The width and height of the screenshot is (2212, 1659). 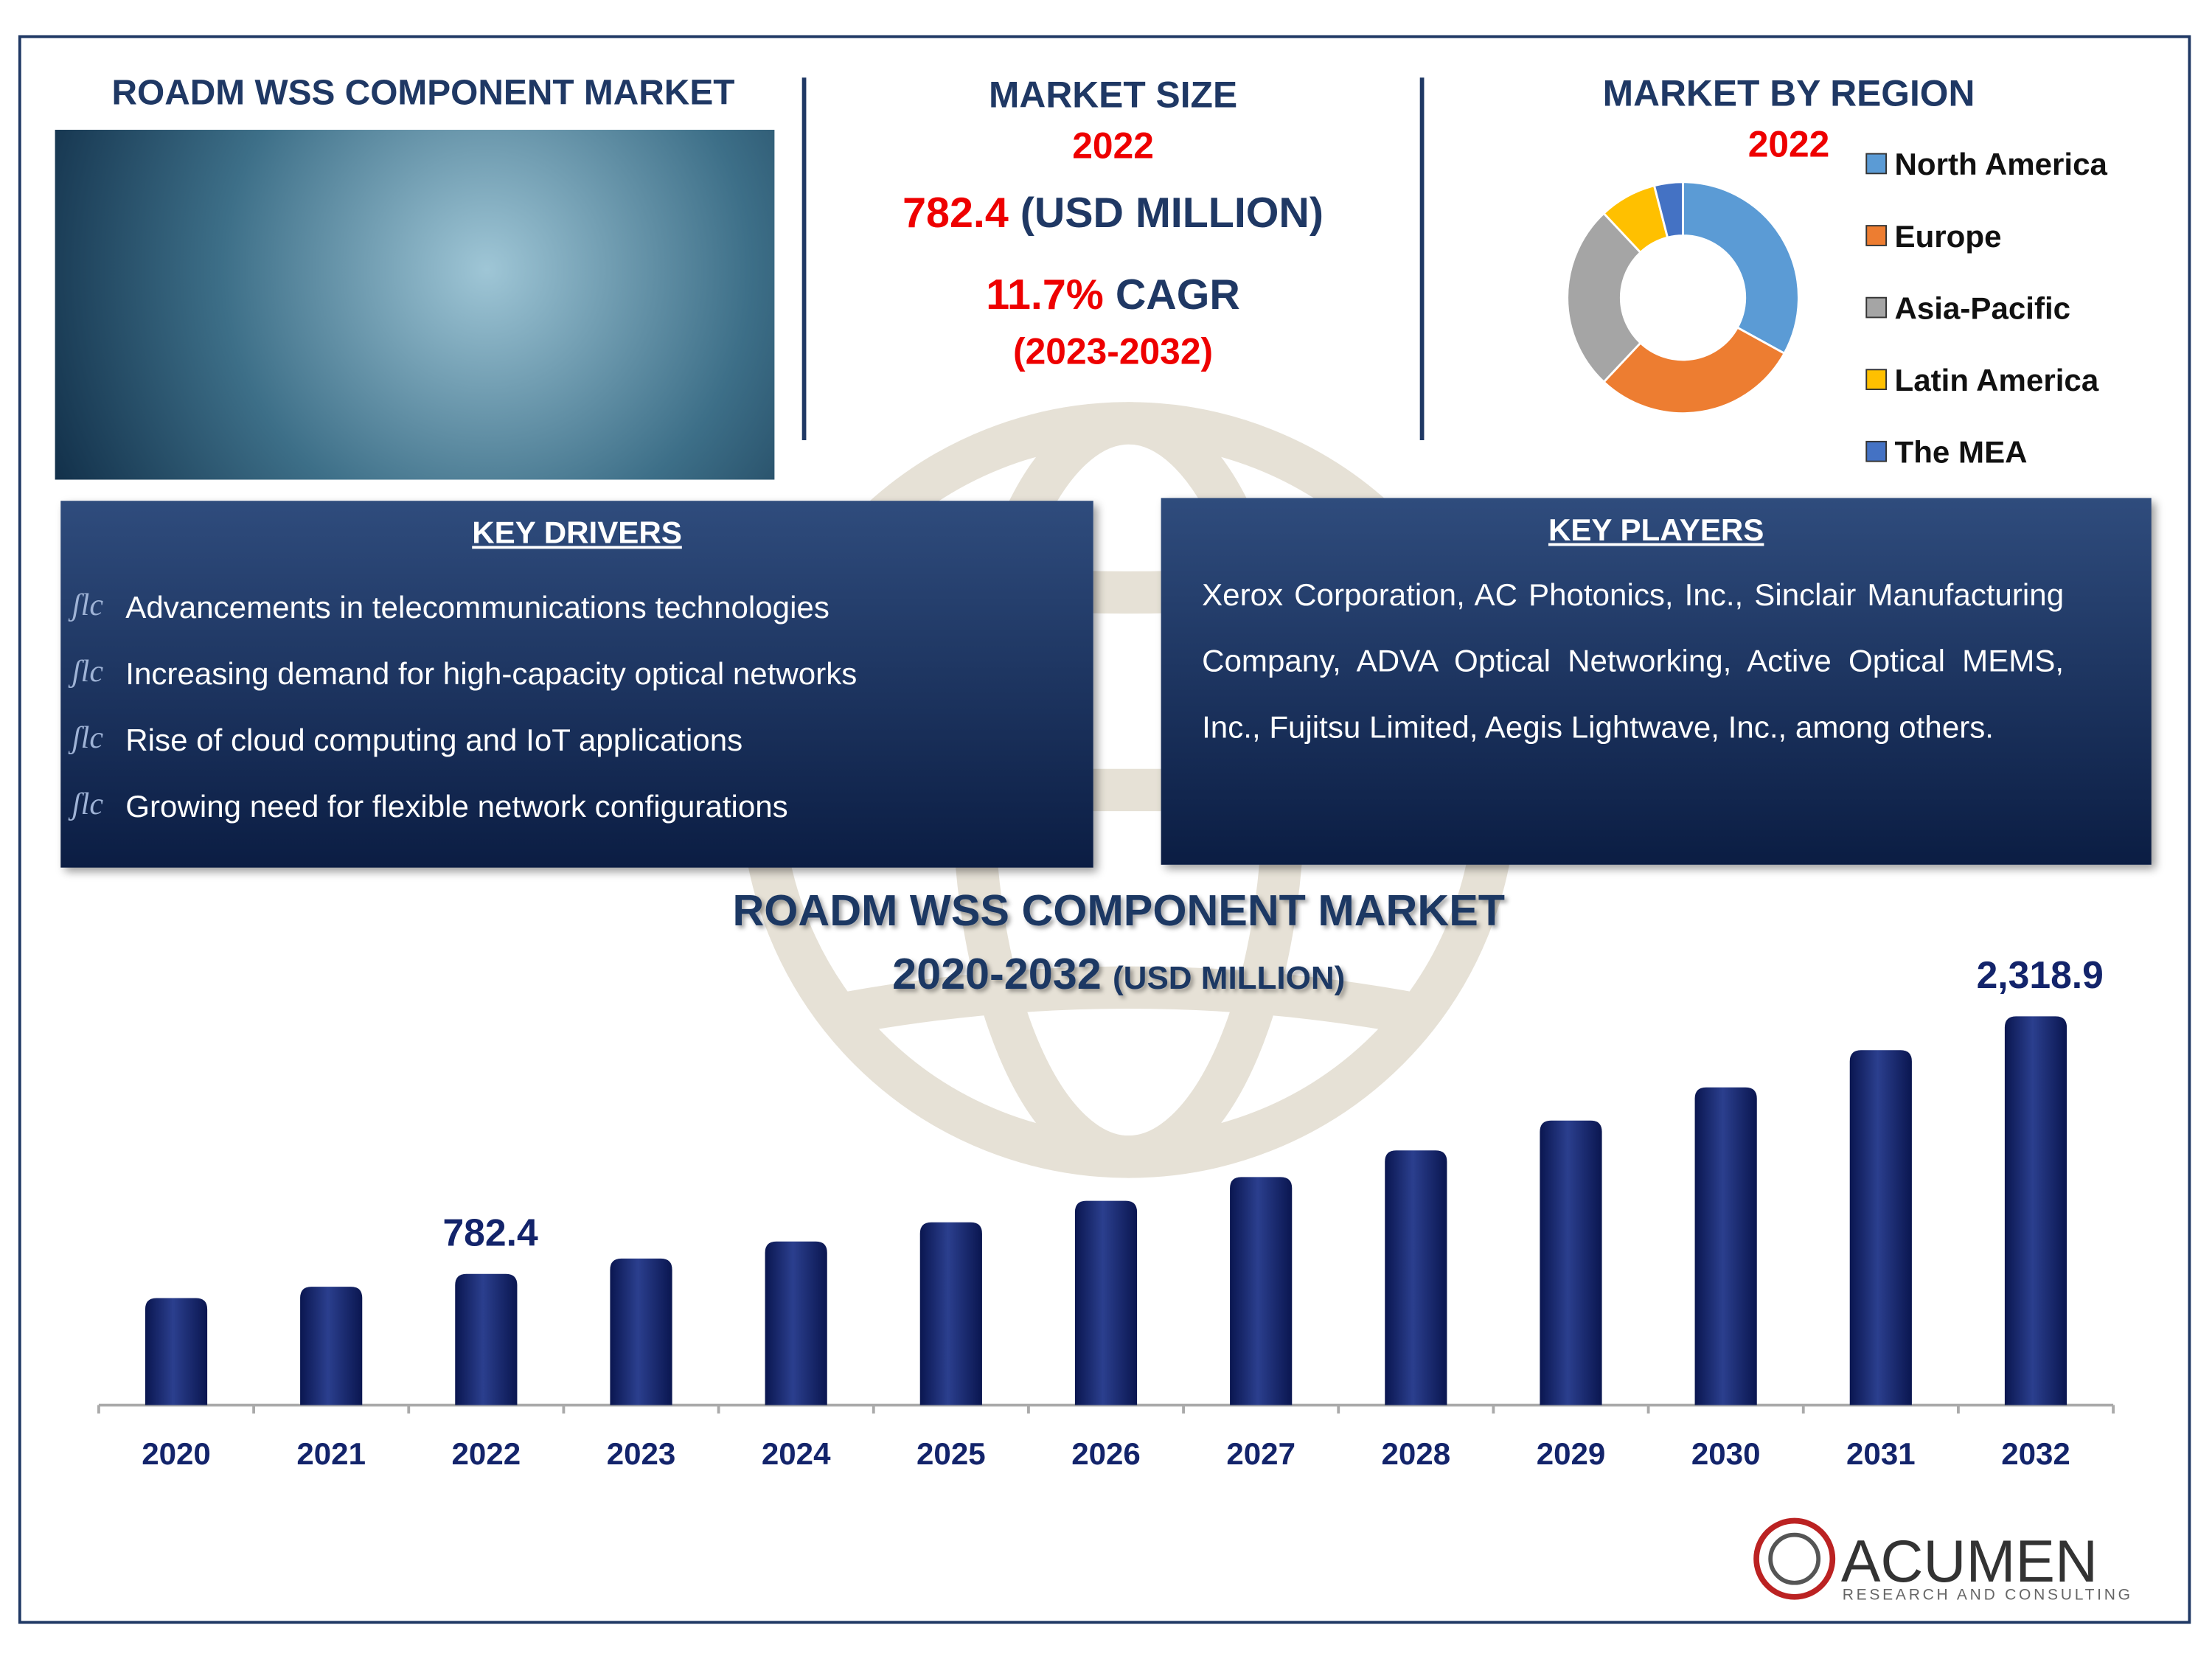 What do you see at coordinates (486, 1453) in the screenshot?
I see `x-tick-label: 2022` at bounding box center [486, 1453].